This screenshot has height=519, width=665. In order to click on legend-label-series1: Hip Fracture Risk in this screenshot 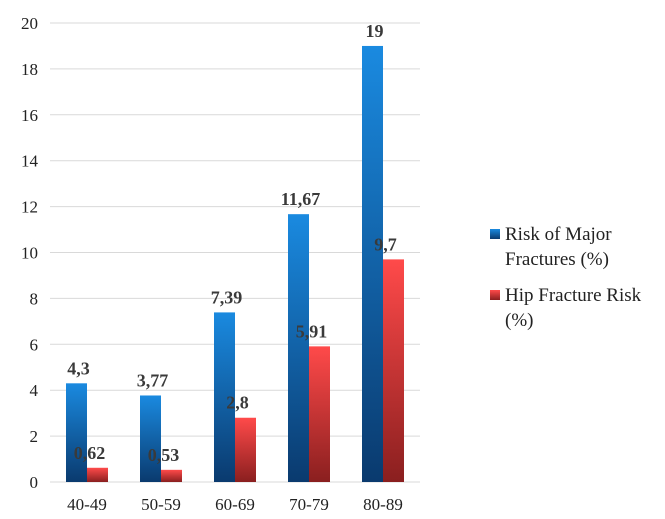, I will do `click(573, 295)`.